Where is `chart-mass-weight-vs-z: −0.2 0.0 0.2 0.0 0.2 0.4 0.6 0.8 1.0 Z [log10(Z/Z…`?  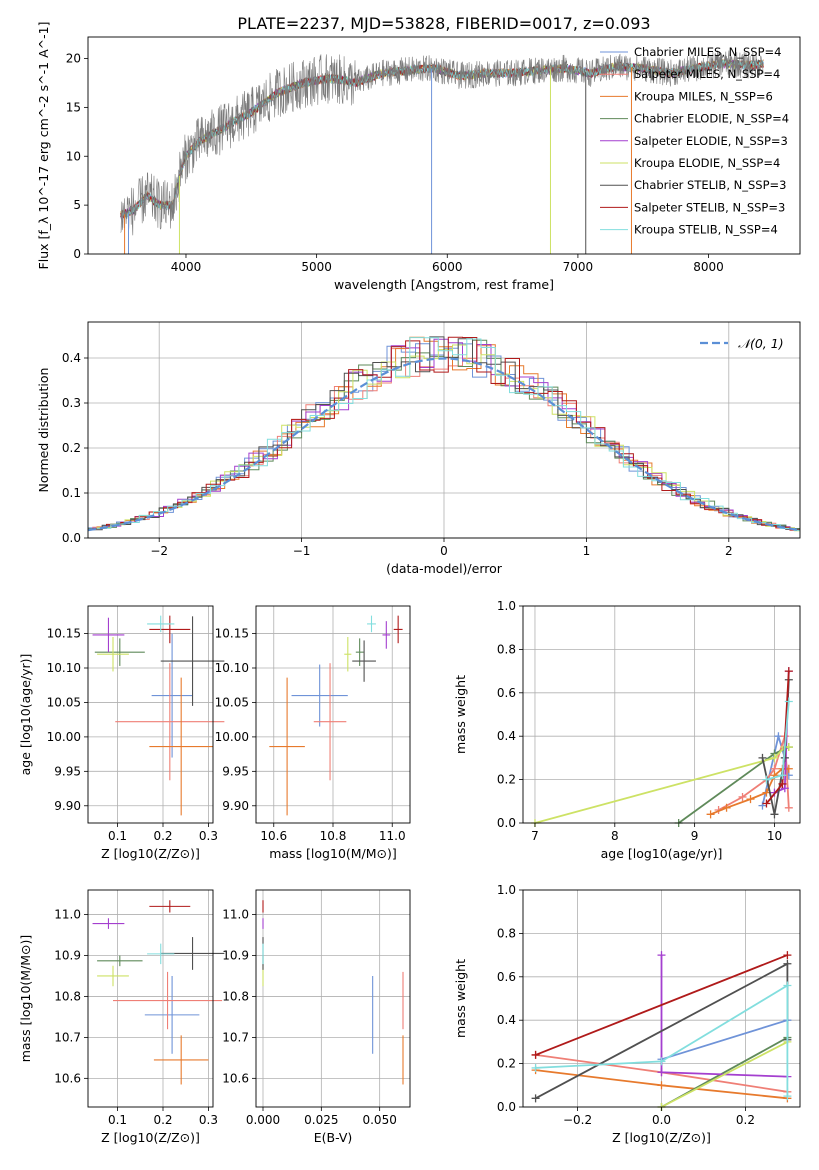
chart-mass-weight-vs-z: −0.2 0.0 0.2 0.0 0.2 0.4 0.6 0.8 1.0 Z [log10(Z/Z… is located at coordinates (627, 1014).